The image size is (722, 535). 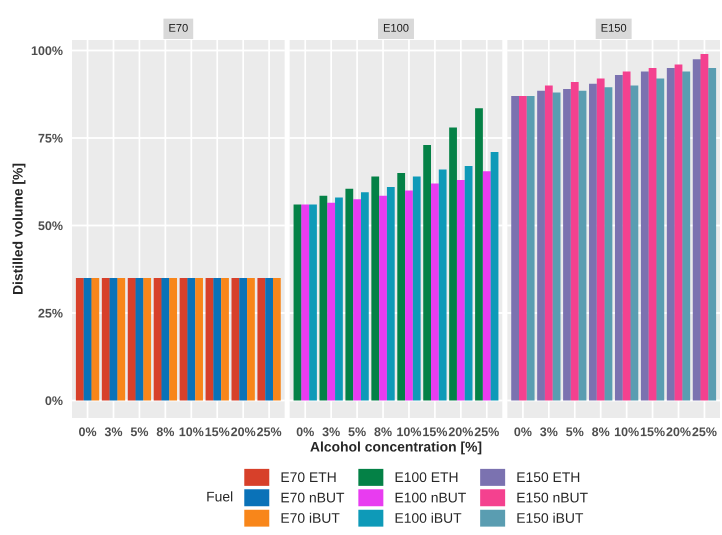 What do you see at coordinates (396, 28) in the screenshot?
I see `chart-title: E100` at bounding box center [396, 28].